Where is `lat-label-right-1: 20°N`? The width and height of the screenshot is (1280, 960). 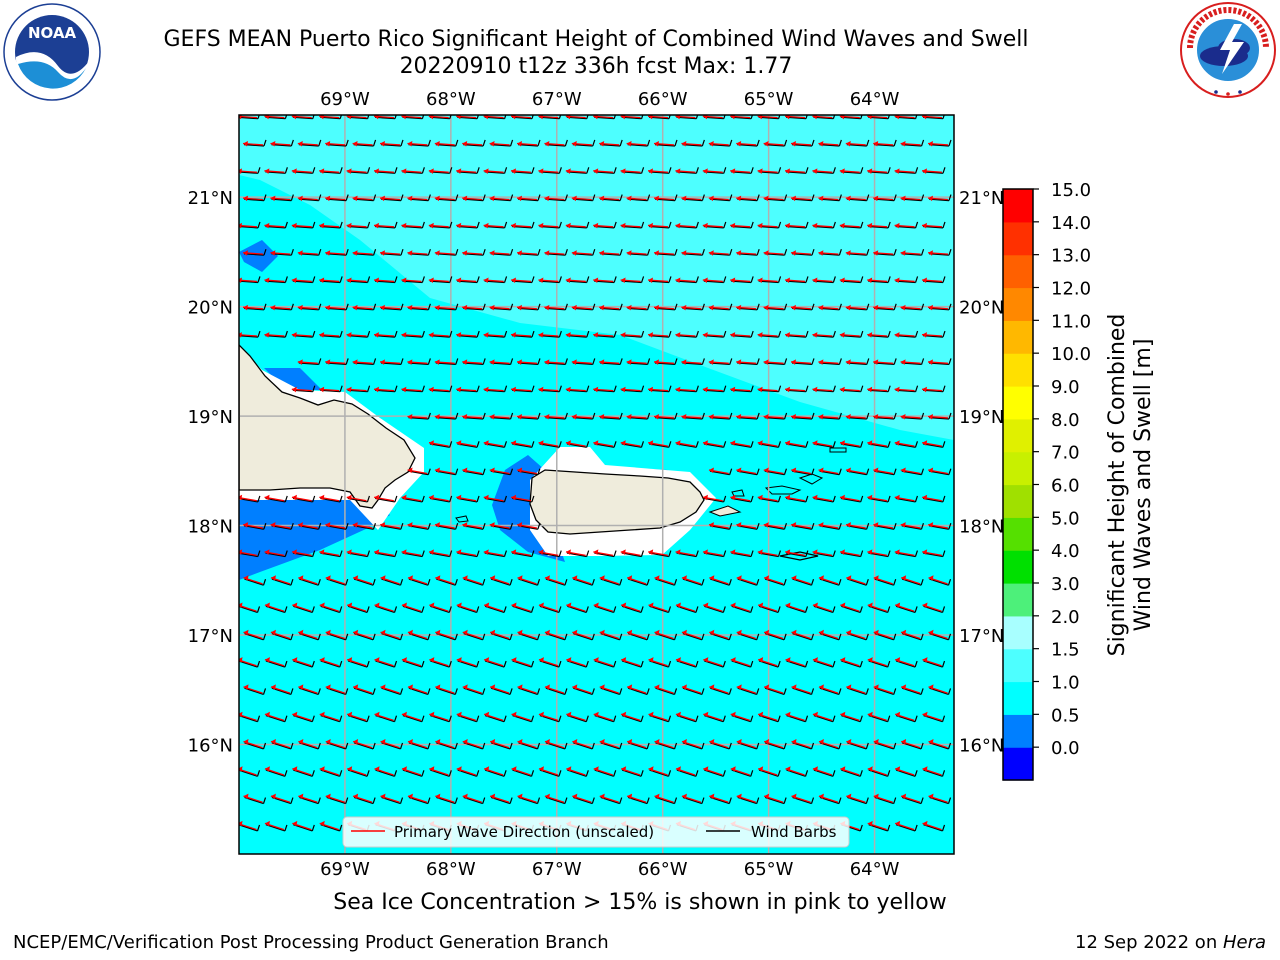 lat-label-right-1: 20°N is located at coordinates (981, 308).